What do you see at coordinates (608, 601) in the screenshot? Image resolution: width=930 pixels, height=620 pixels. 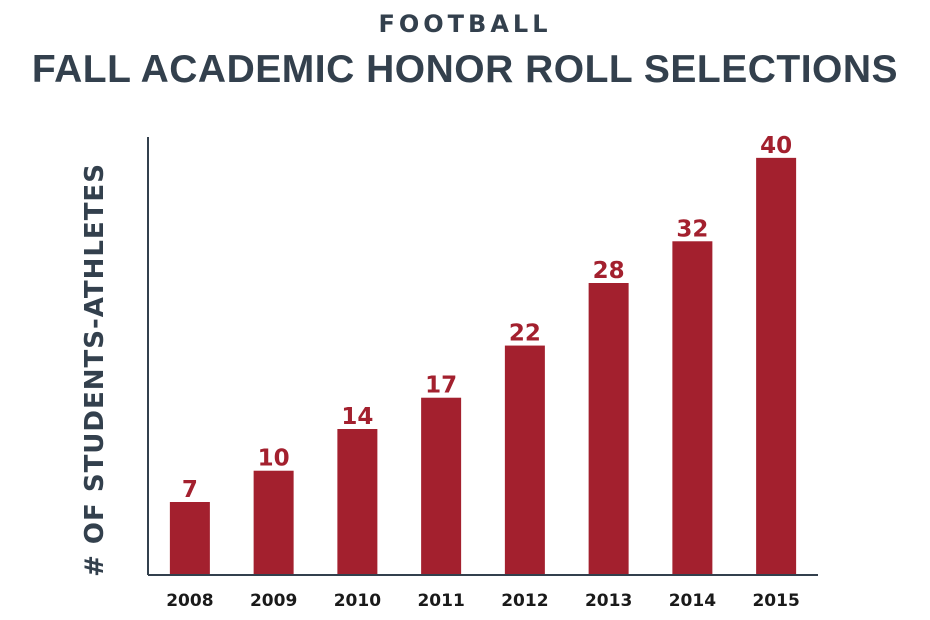 I see `x-tick-label-2013: 2013` at bounding box center [608, 601].